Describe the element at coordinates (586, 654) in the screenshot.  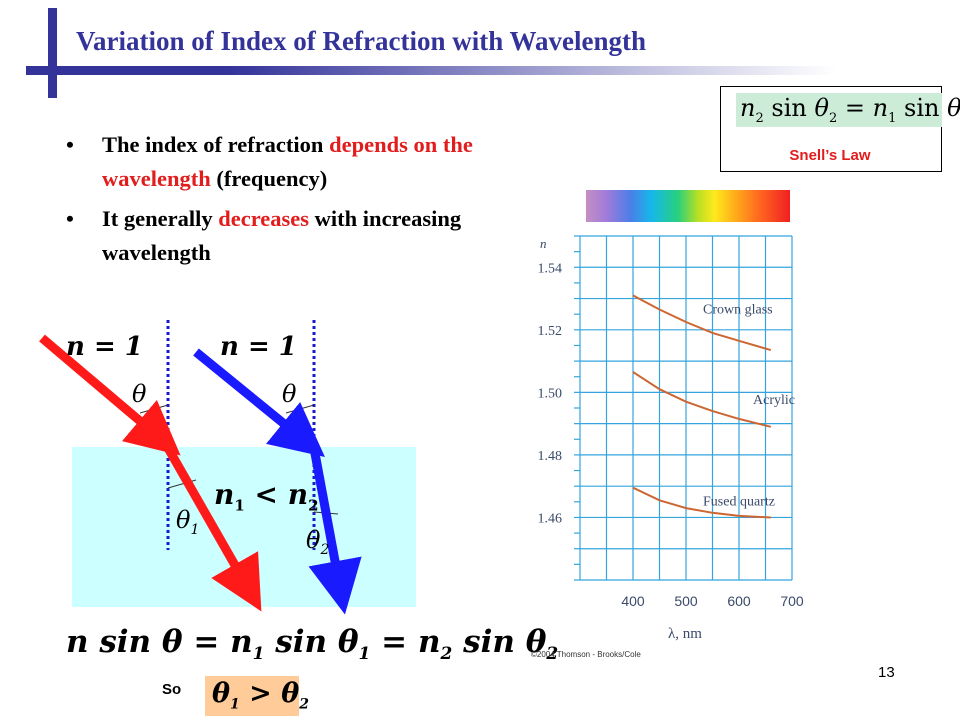
I see `figure-credit: ©2004 Thomson - Brooks/Cole` at that location.